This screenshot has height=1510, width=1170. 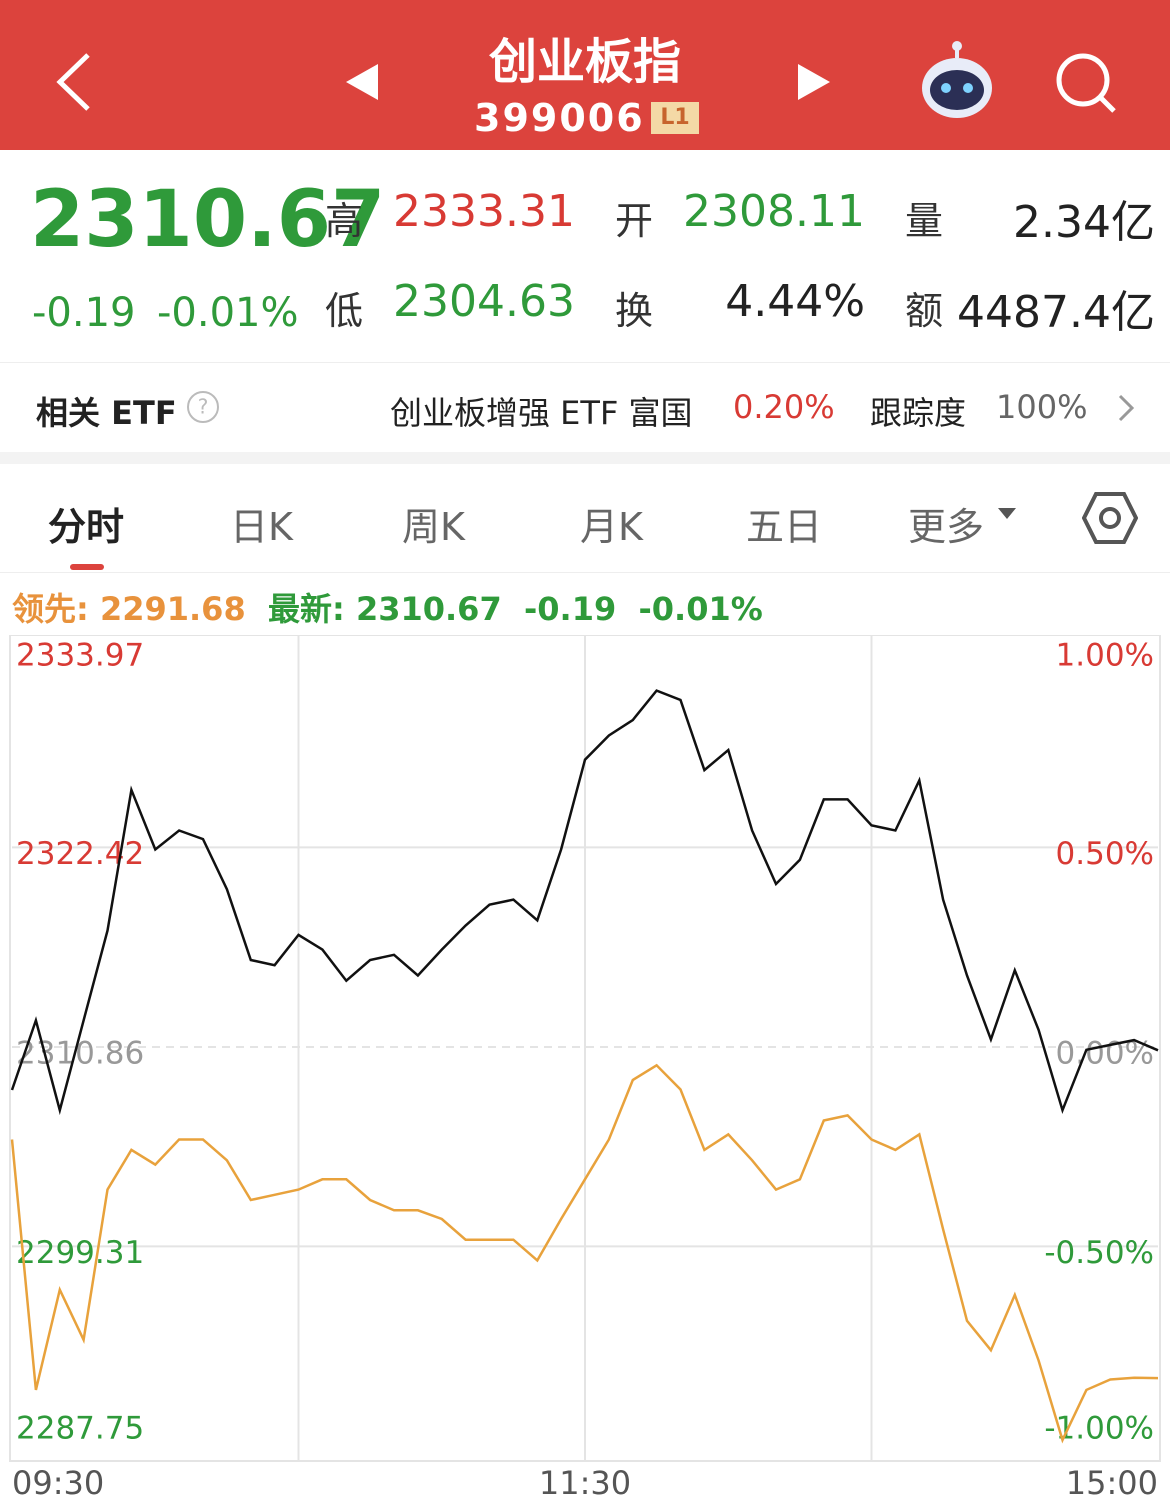 I want to click on level-badge: L1, so click(x=675, y=118).